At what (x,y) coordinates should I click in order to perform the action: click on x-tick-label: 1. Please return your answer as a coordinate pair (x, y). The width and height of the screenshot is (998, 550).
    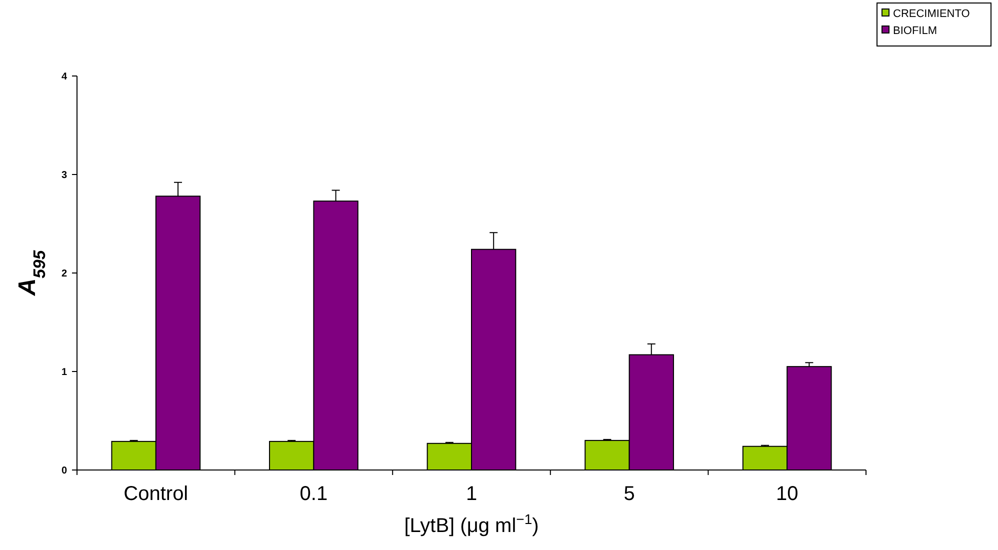
    Looking at the image, I should click on (472, 494).